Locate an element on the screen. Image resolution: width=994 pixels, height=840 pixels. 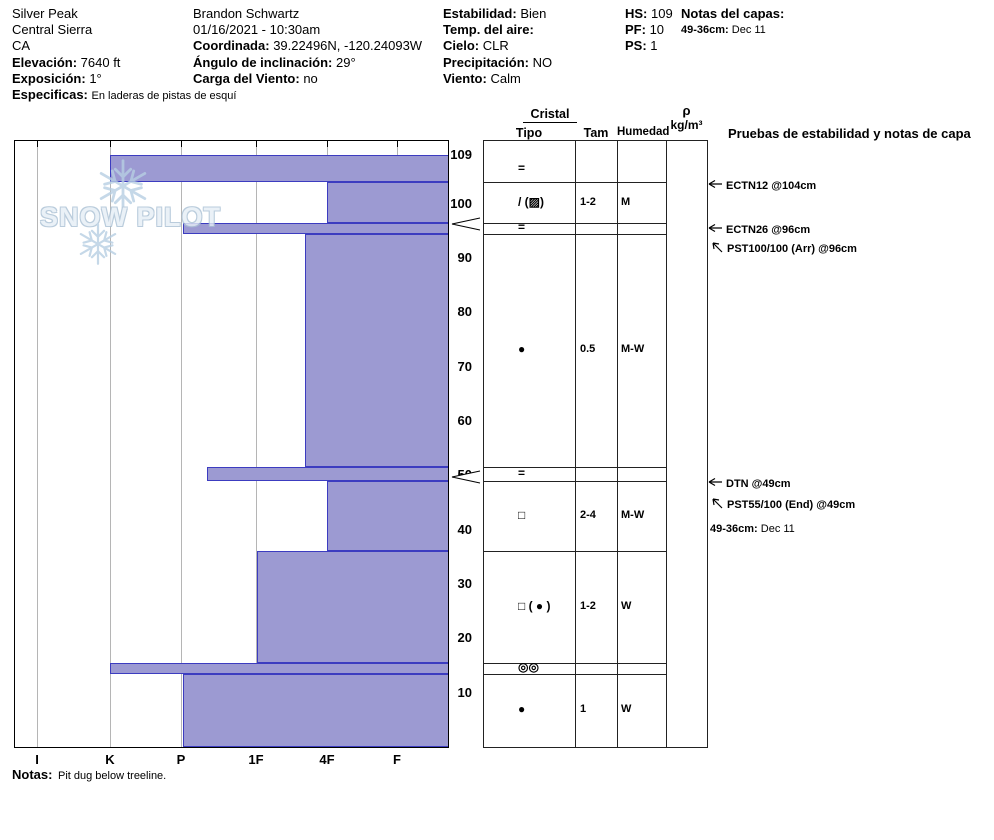
layer-notes-heading: Notas del capas: is located at coordinates (732, 14).